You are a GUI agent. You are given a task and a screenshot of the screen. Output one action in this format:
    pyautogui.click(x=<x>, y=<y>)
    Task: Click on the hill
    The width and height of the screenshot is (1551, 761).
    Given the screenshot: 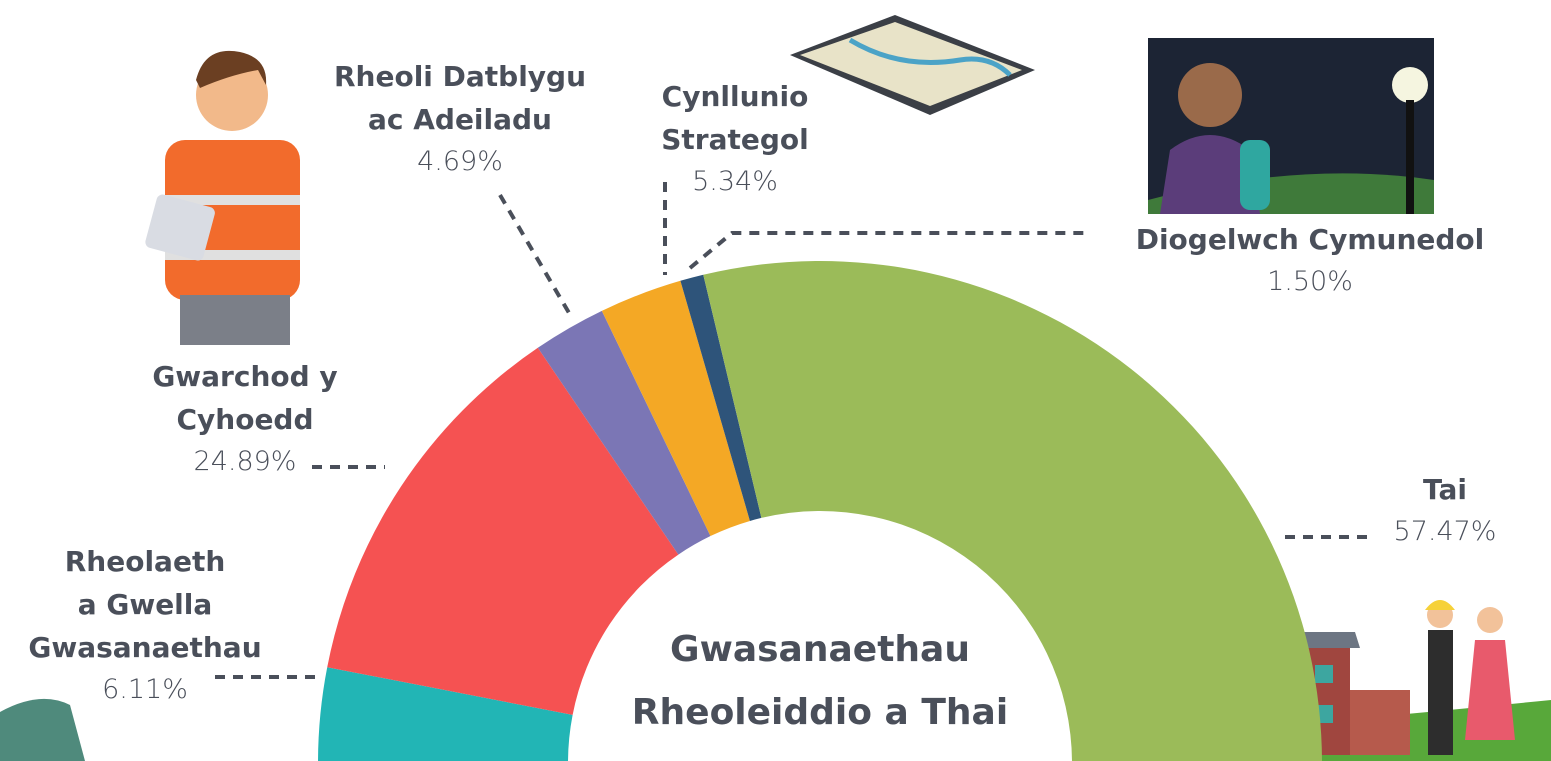 What is the action you would take?
    pyautogui.click(x=42, y=729)
    